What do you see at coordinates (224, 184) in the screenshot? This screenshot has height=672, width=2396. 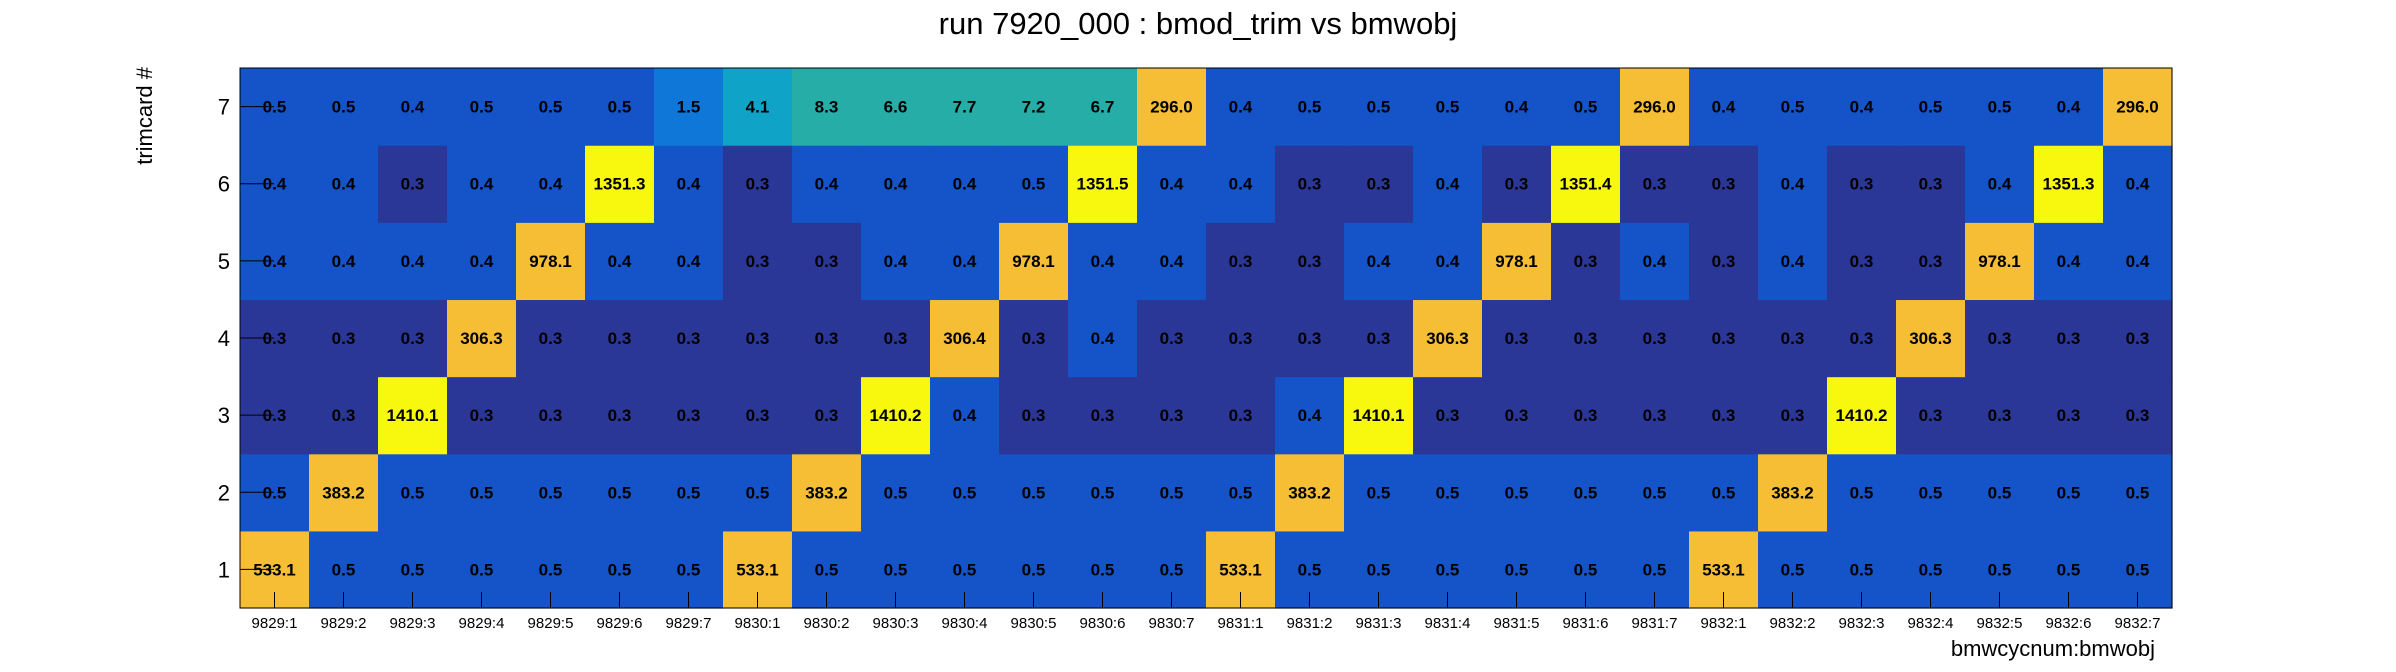 I see `y-tick-label: 6` at bounding box center [224, 184].